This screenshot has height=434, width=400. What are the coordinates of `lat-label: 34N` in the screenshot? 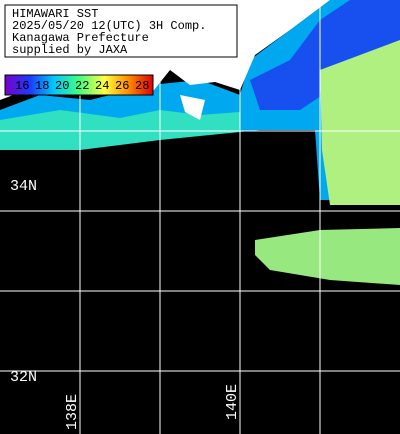 It's located at (23, 186).